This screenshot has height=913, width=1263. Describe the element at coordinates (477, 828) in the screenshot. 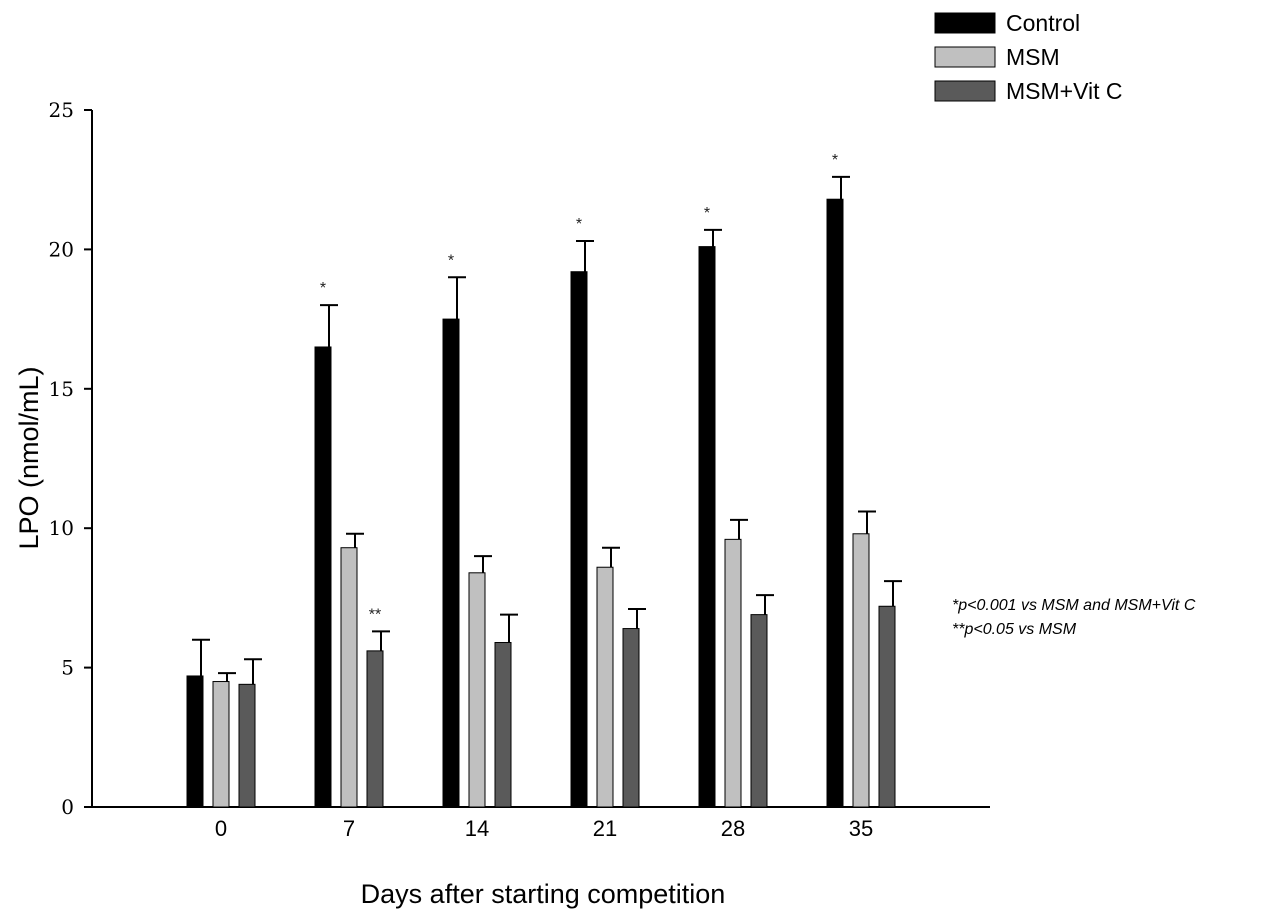

I see `x-tick-label: 14` at that location.